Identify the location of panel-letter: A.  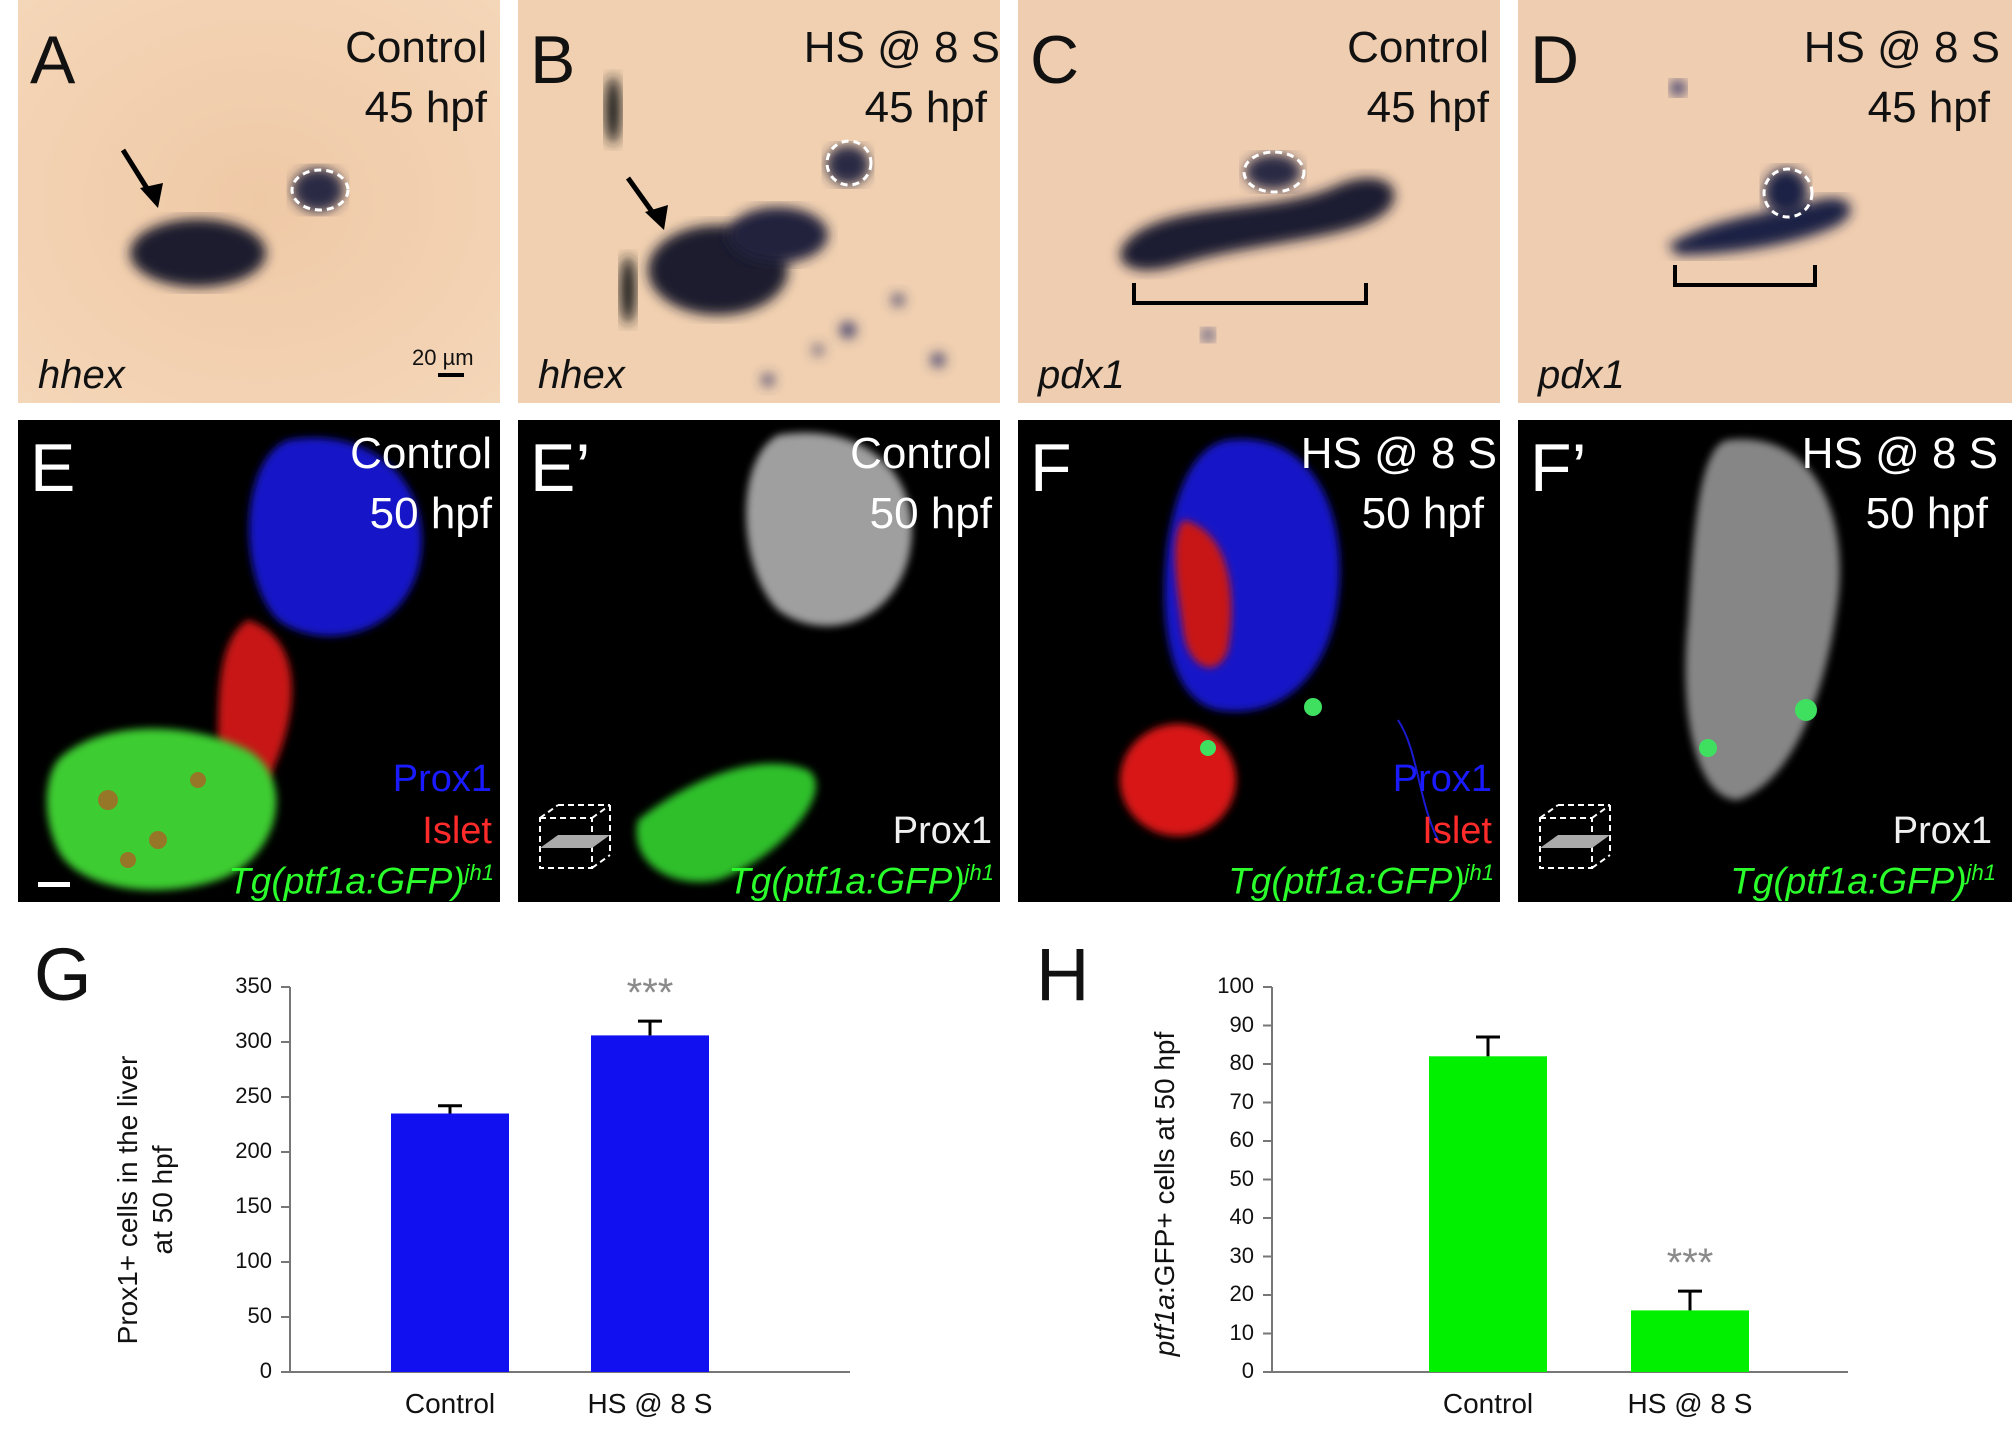
(53, 60).